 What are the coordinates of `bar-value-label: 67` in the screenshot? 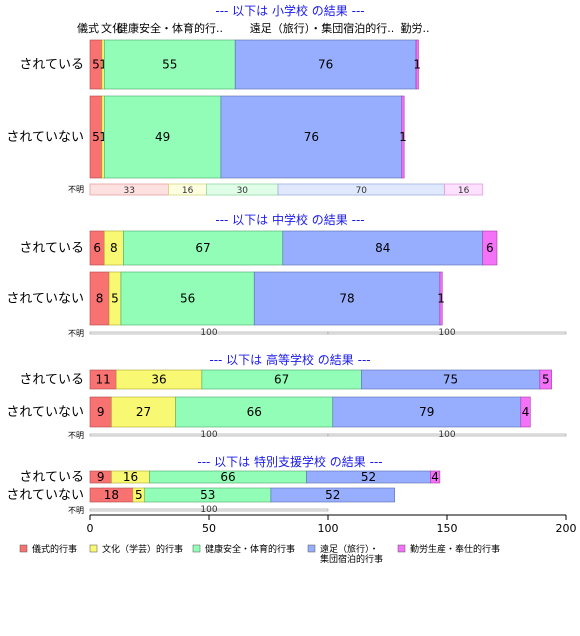 It's located at (202, 248).